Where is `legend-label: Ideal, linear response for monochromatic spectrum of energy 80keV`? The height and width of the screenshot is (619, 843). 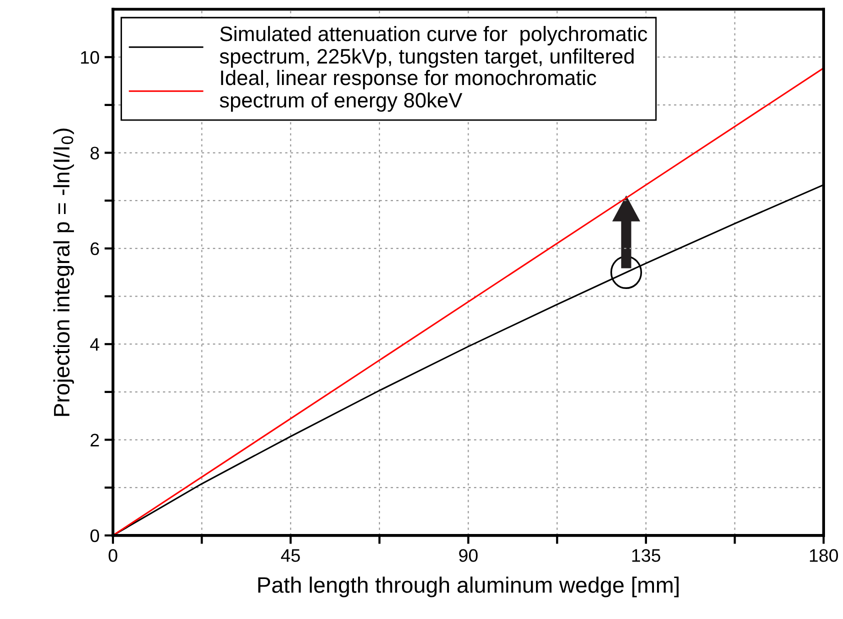 legend-label: Ideal, linear response for monochromatic spectrum of energy 80keV is located at coordinates (408, 91).